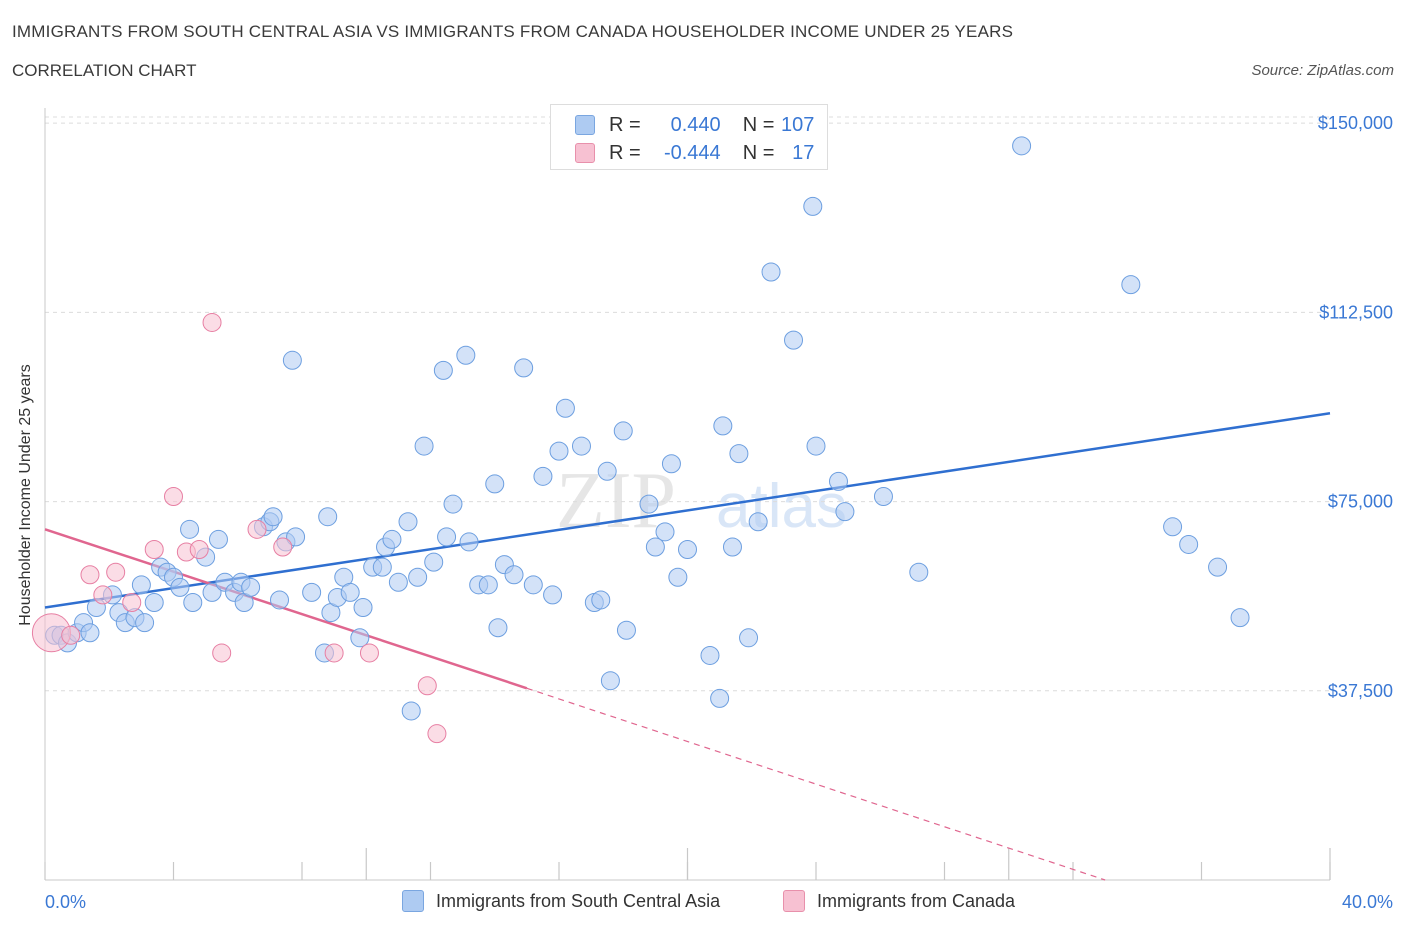  Describe the element at coordinates (803, 152) in the screenshot. I see `legend-n-value: 17` at that location.